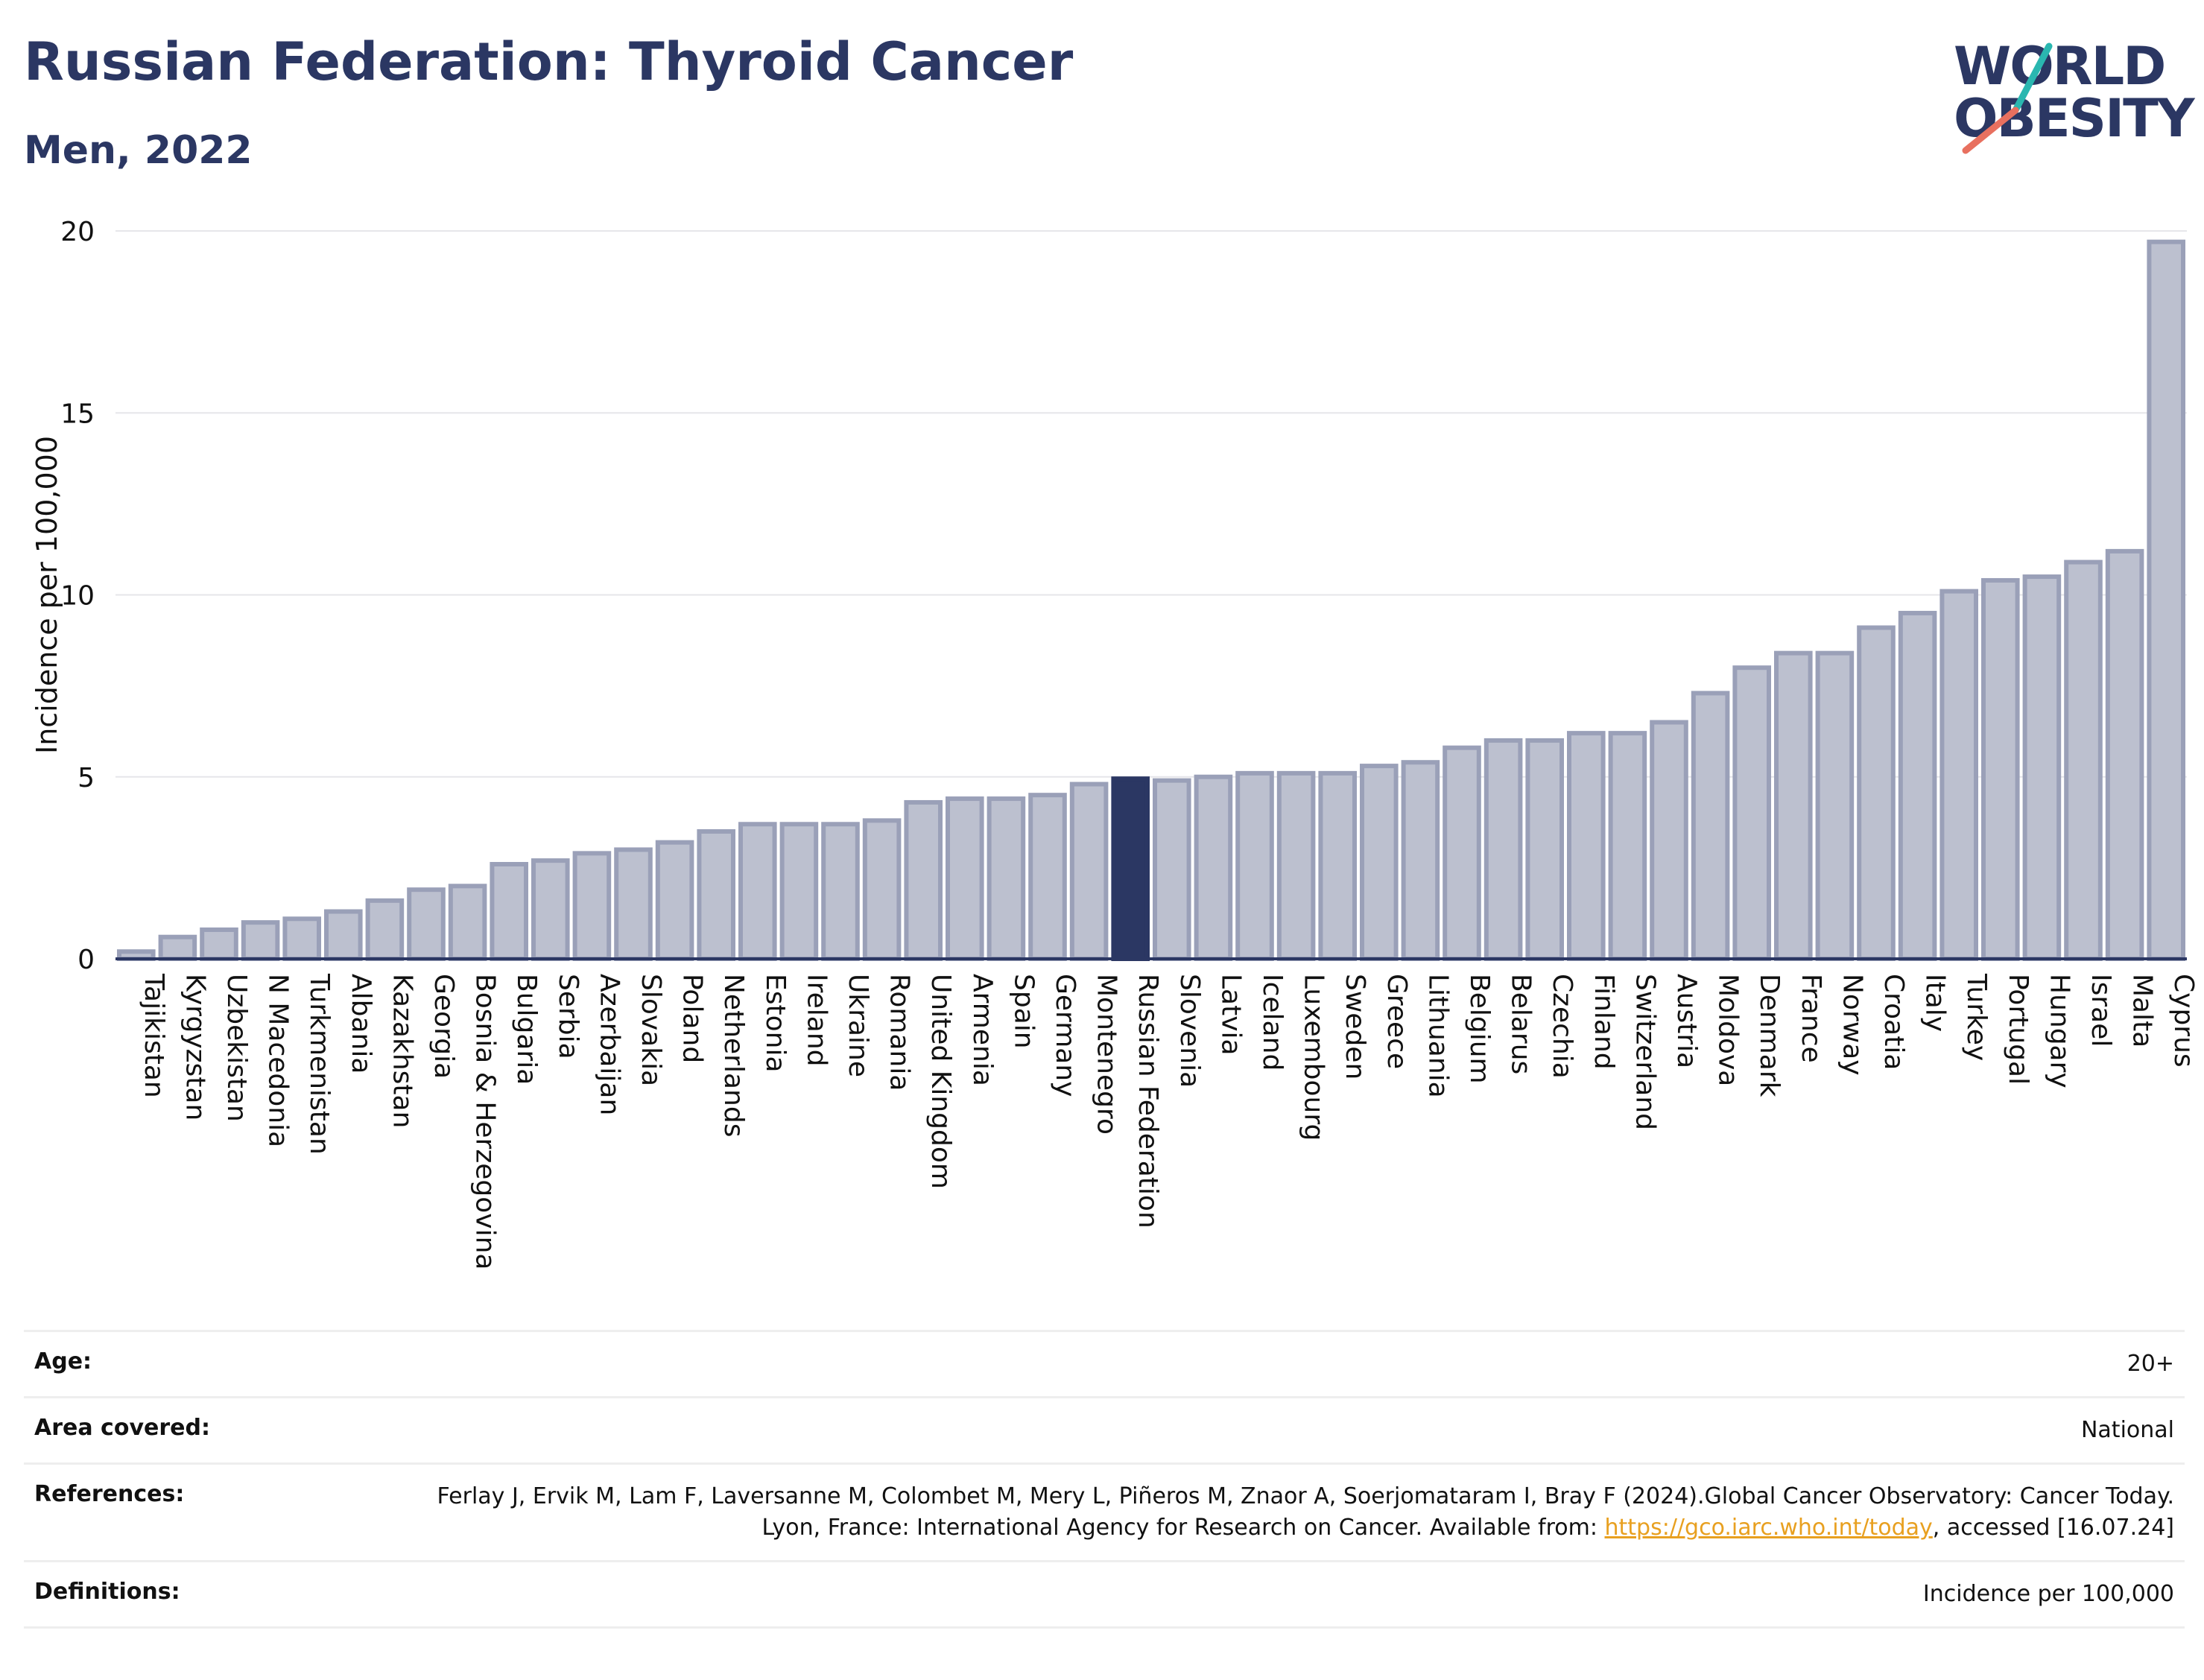 Image resolution: width=2204 pixels, height=1680 pixels. Describe the element at coordinates (1893, 1022) in the screenshot. I see `x-tick-label: Croatia` at that location.